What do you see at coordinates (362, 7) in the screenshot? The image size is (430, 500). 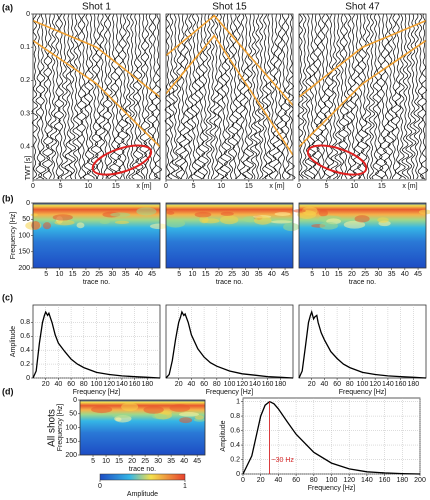 I see `chart-title: Shot 47` at bounding box center [362, 7].